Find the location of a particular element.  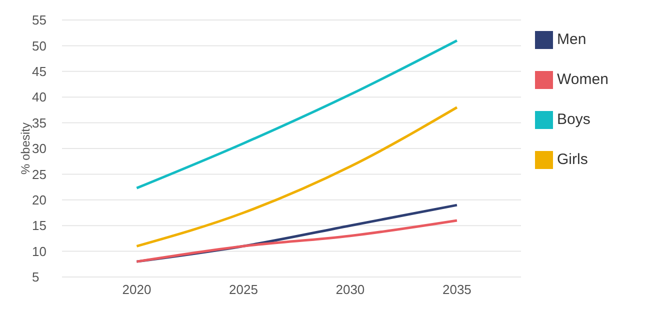

x-tick-label: 2035 is located at coordinates (457, 290).